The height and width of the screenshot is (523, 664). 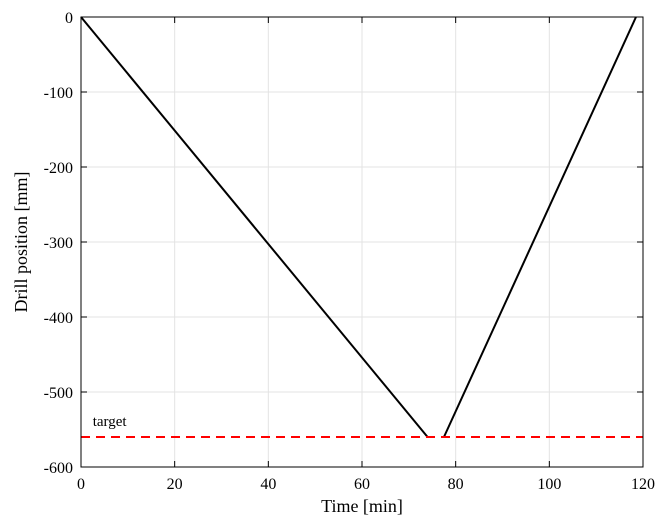 What do you see at coordinates (69, 18) in the screenshot?
I see `y-tick-label: 0` at bounding box center [69, 18].